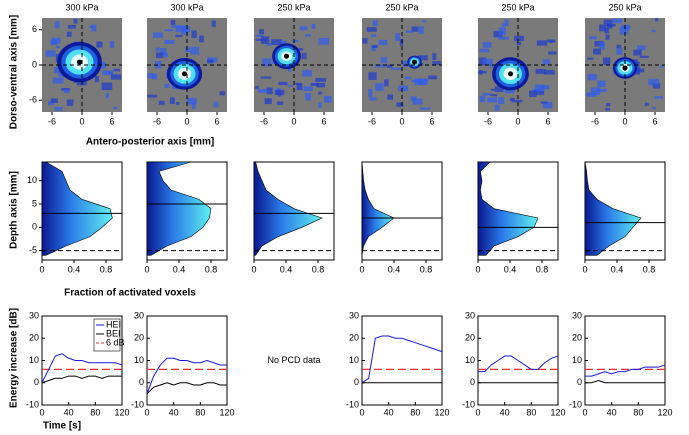 Image resolution: width=689 pixels, height=435 pixels. Describe the element at coordinates (186, 7) in the screenshot. I see `panel-title: 300 kPa` at that location.